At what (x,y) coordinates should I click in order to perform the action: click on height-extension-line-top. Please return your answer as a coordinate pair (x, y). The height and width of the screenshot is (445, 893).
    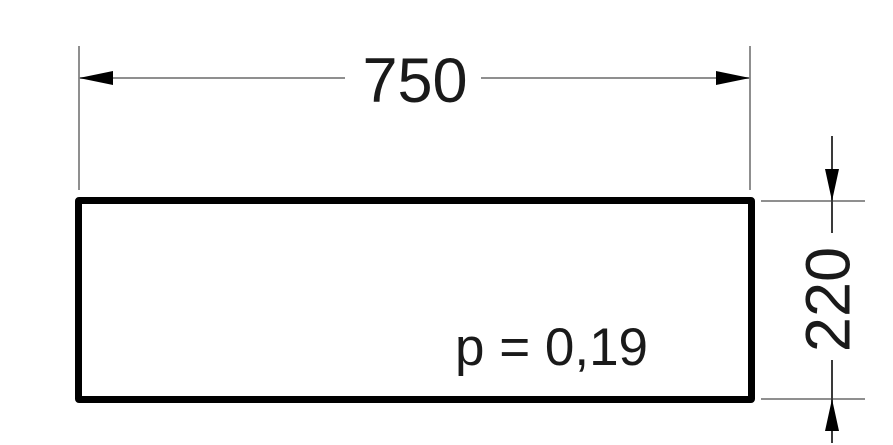
    Looking at the image, I should click on (813, 201).